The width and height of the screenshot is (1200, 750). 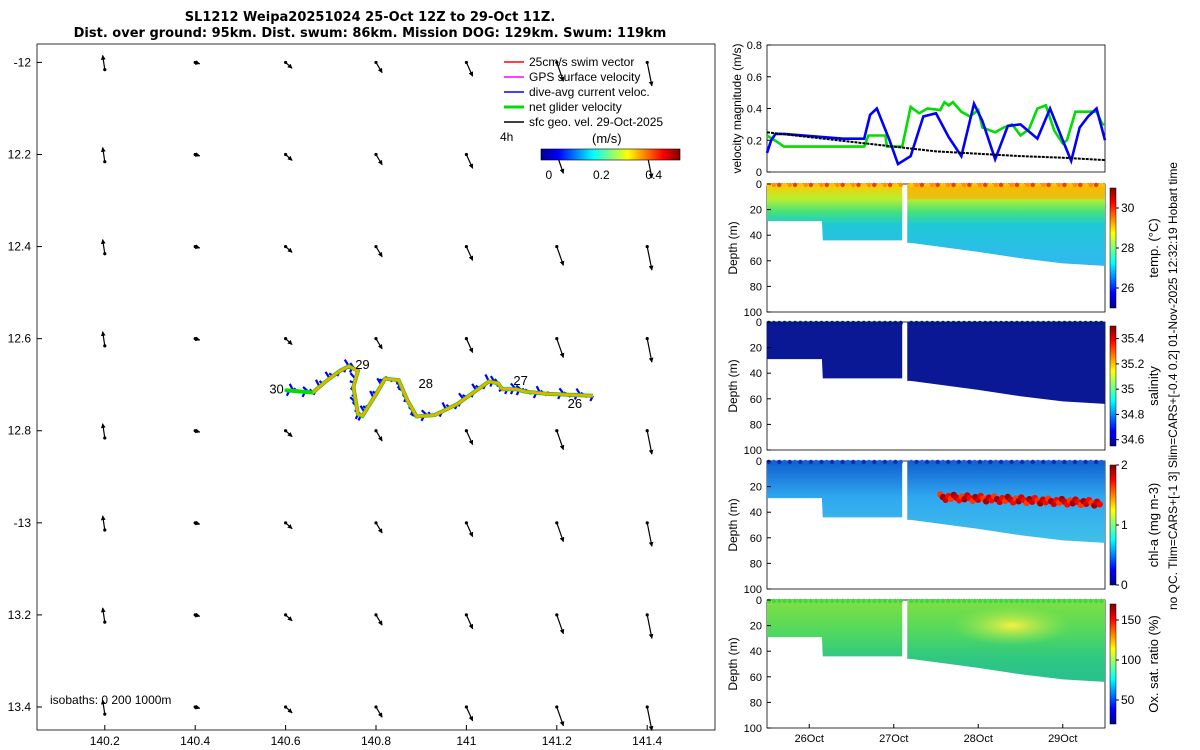 I want to click on colorbar-tick-label: 35.2, so click(x=1133, y=364).